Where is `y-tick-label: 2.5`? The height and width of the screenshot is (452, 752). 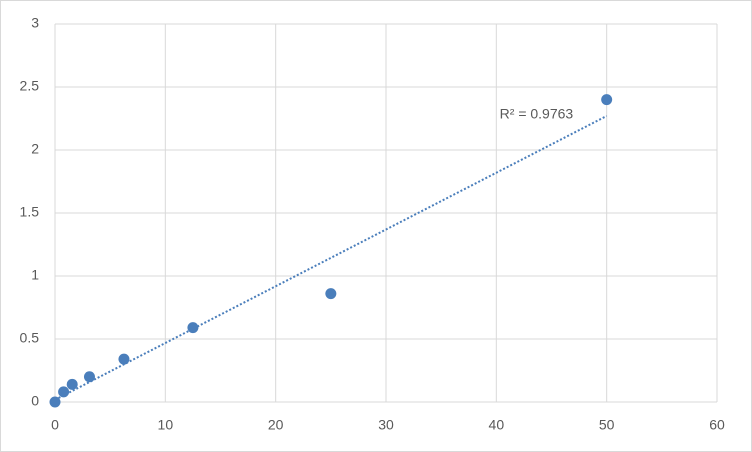 y-tick-label: 2.5 is located at coordinates (30, 86).